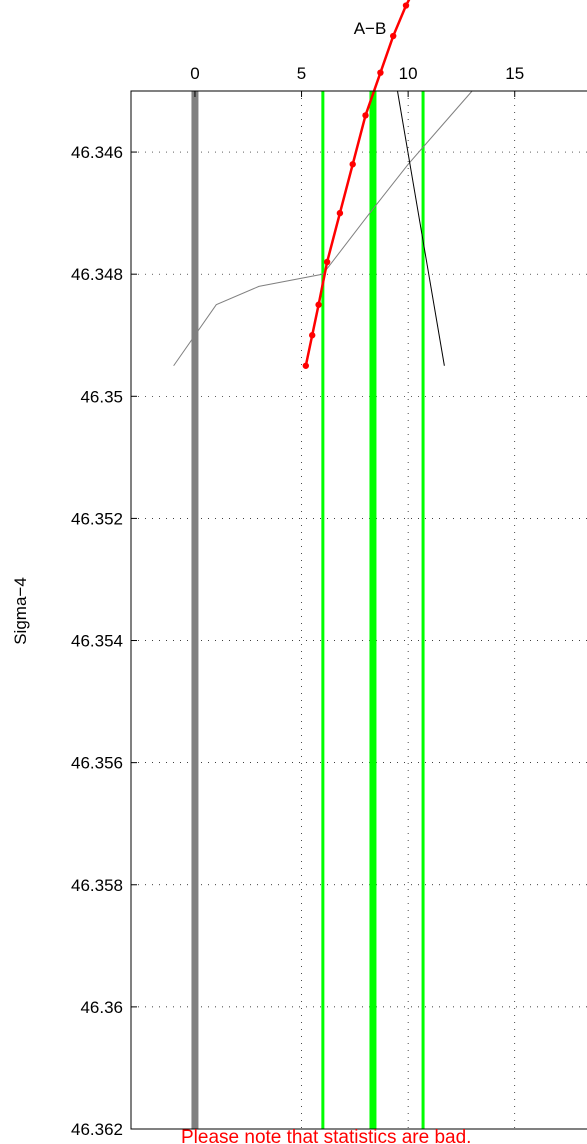 This screenshot has width=587, height=1144. I want to click on y-tick-label: 46.36, so click(101, 1007).